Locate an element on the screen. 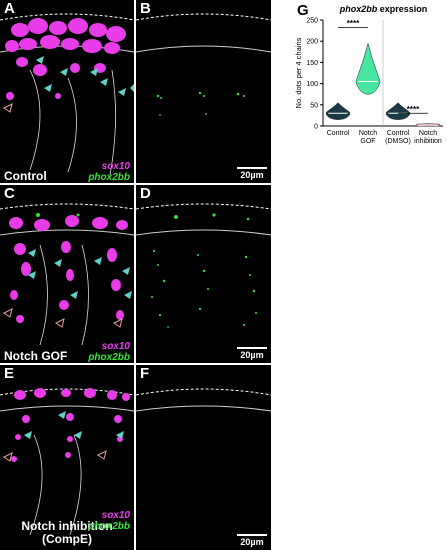 This screenshot has width=447, height=550. panel-e-image is located at coordinates (67, 462).